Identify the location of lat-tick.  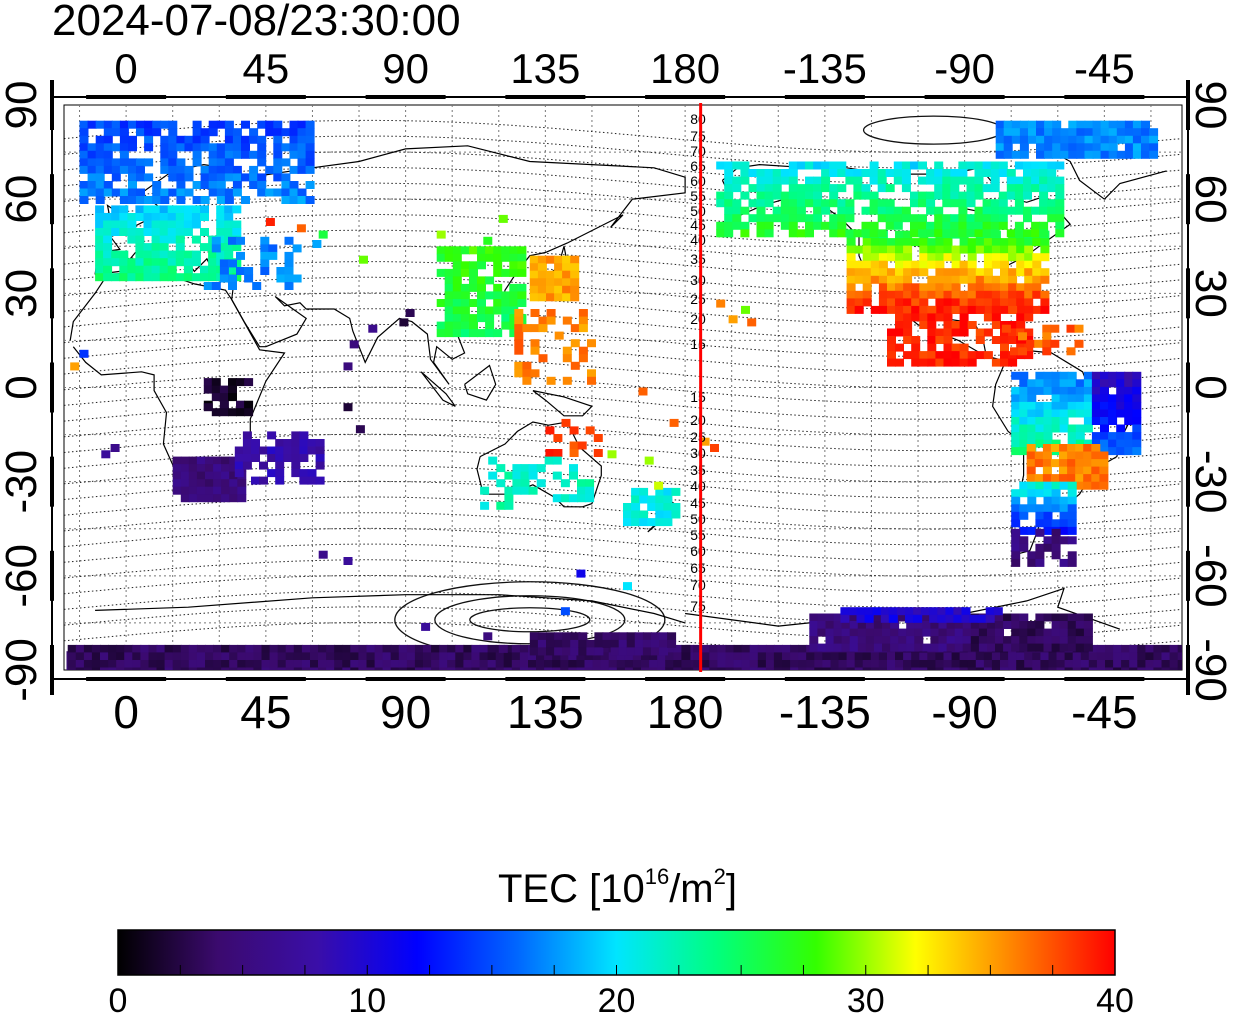
(52, 199).